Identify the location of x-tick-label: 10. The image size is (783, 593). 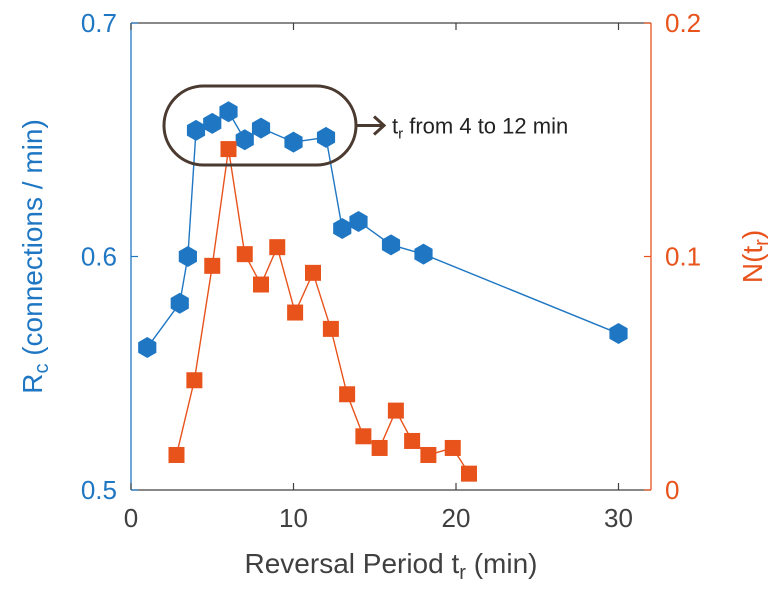
(293, 518).